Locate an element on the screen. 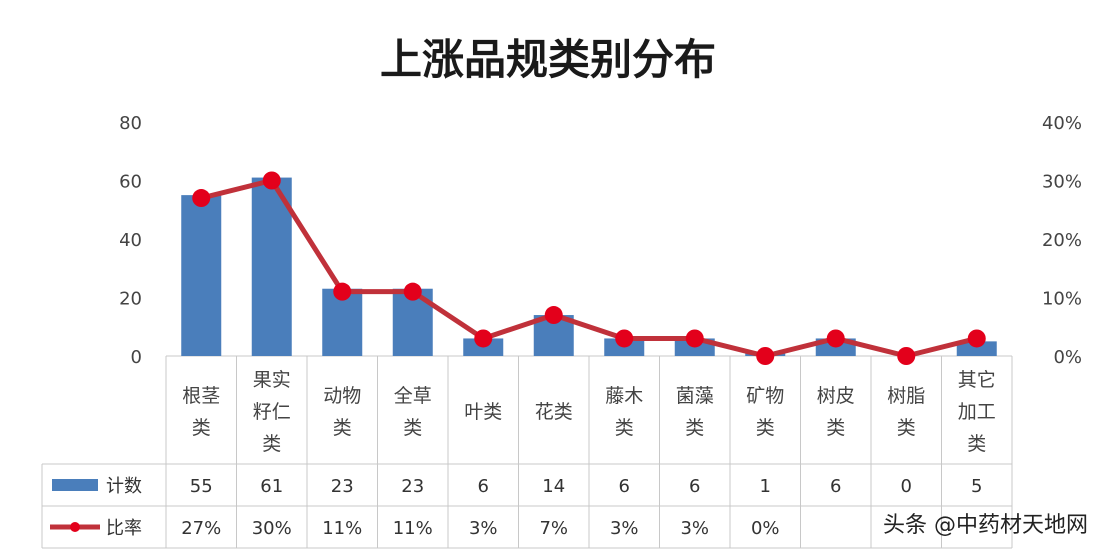 Image resolution: width=1100 pixels, height=560 pixels. table-cell-count: 61 is located at coordinates (271, 486).